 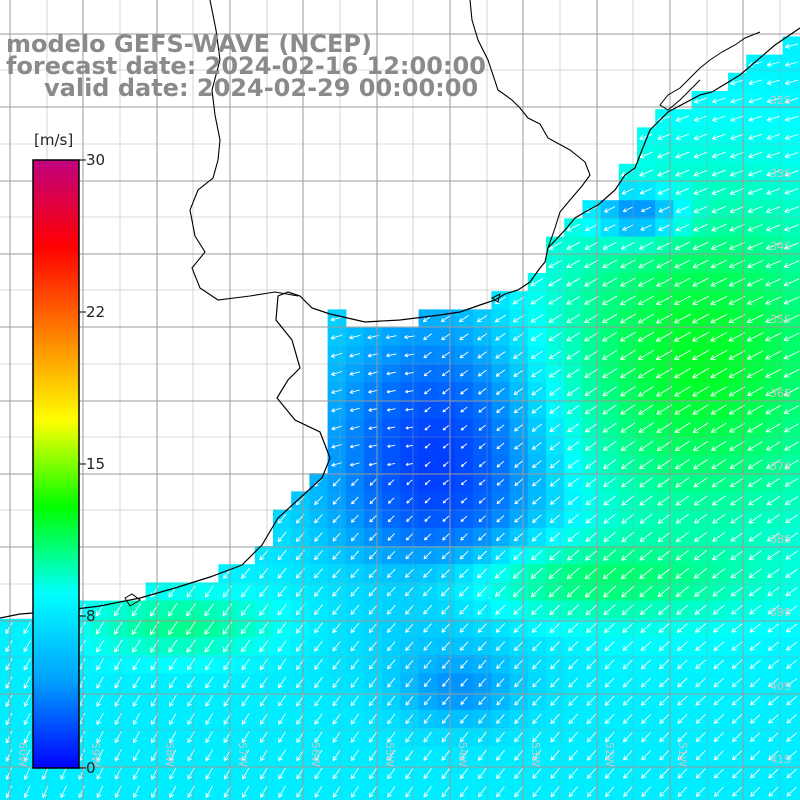 What do you see at coordinates (780, 393) in the screenshot?
I see `latitude-label: 36S` at bounding box center [780, 393].